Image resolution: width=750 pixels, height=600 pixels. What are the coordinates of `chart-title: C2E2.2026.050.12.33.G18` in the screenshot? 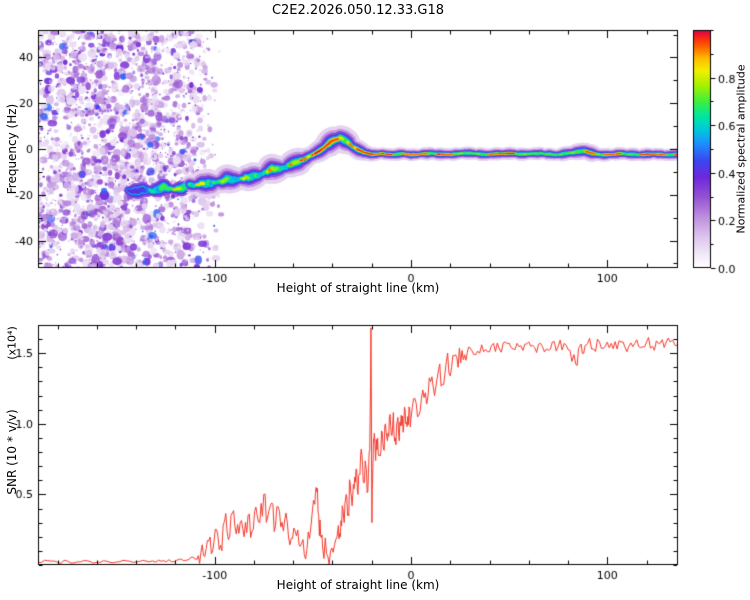 It's located at (358, 10).